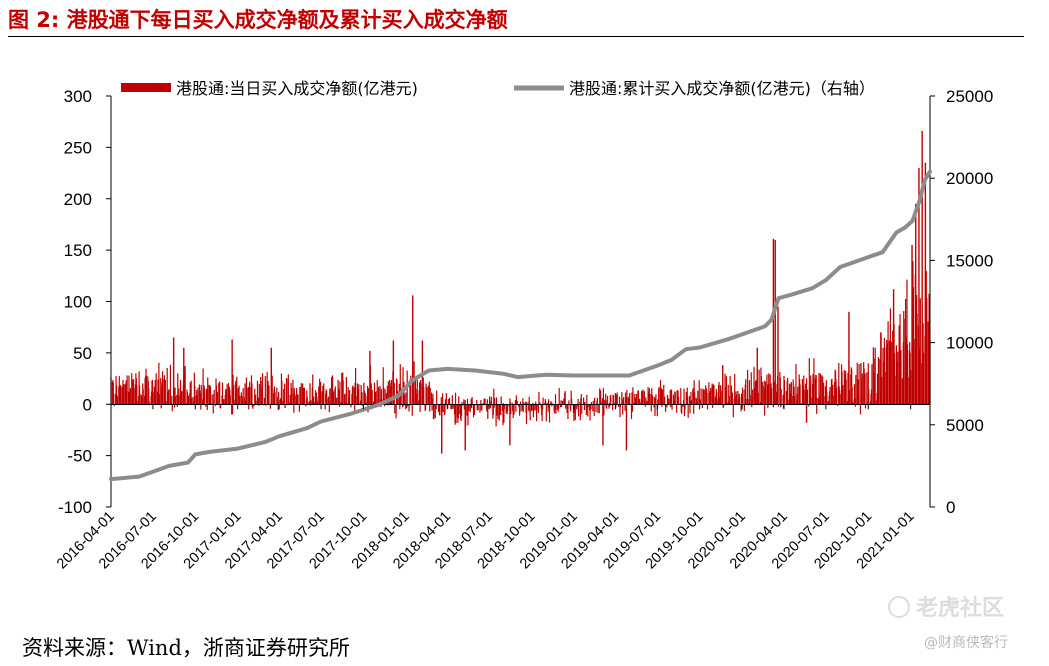 The image size is (1049, 666). I want to click on title-rule, so click(516, 36).